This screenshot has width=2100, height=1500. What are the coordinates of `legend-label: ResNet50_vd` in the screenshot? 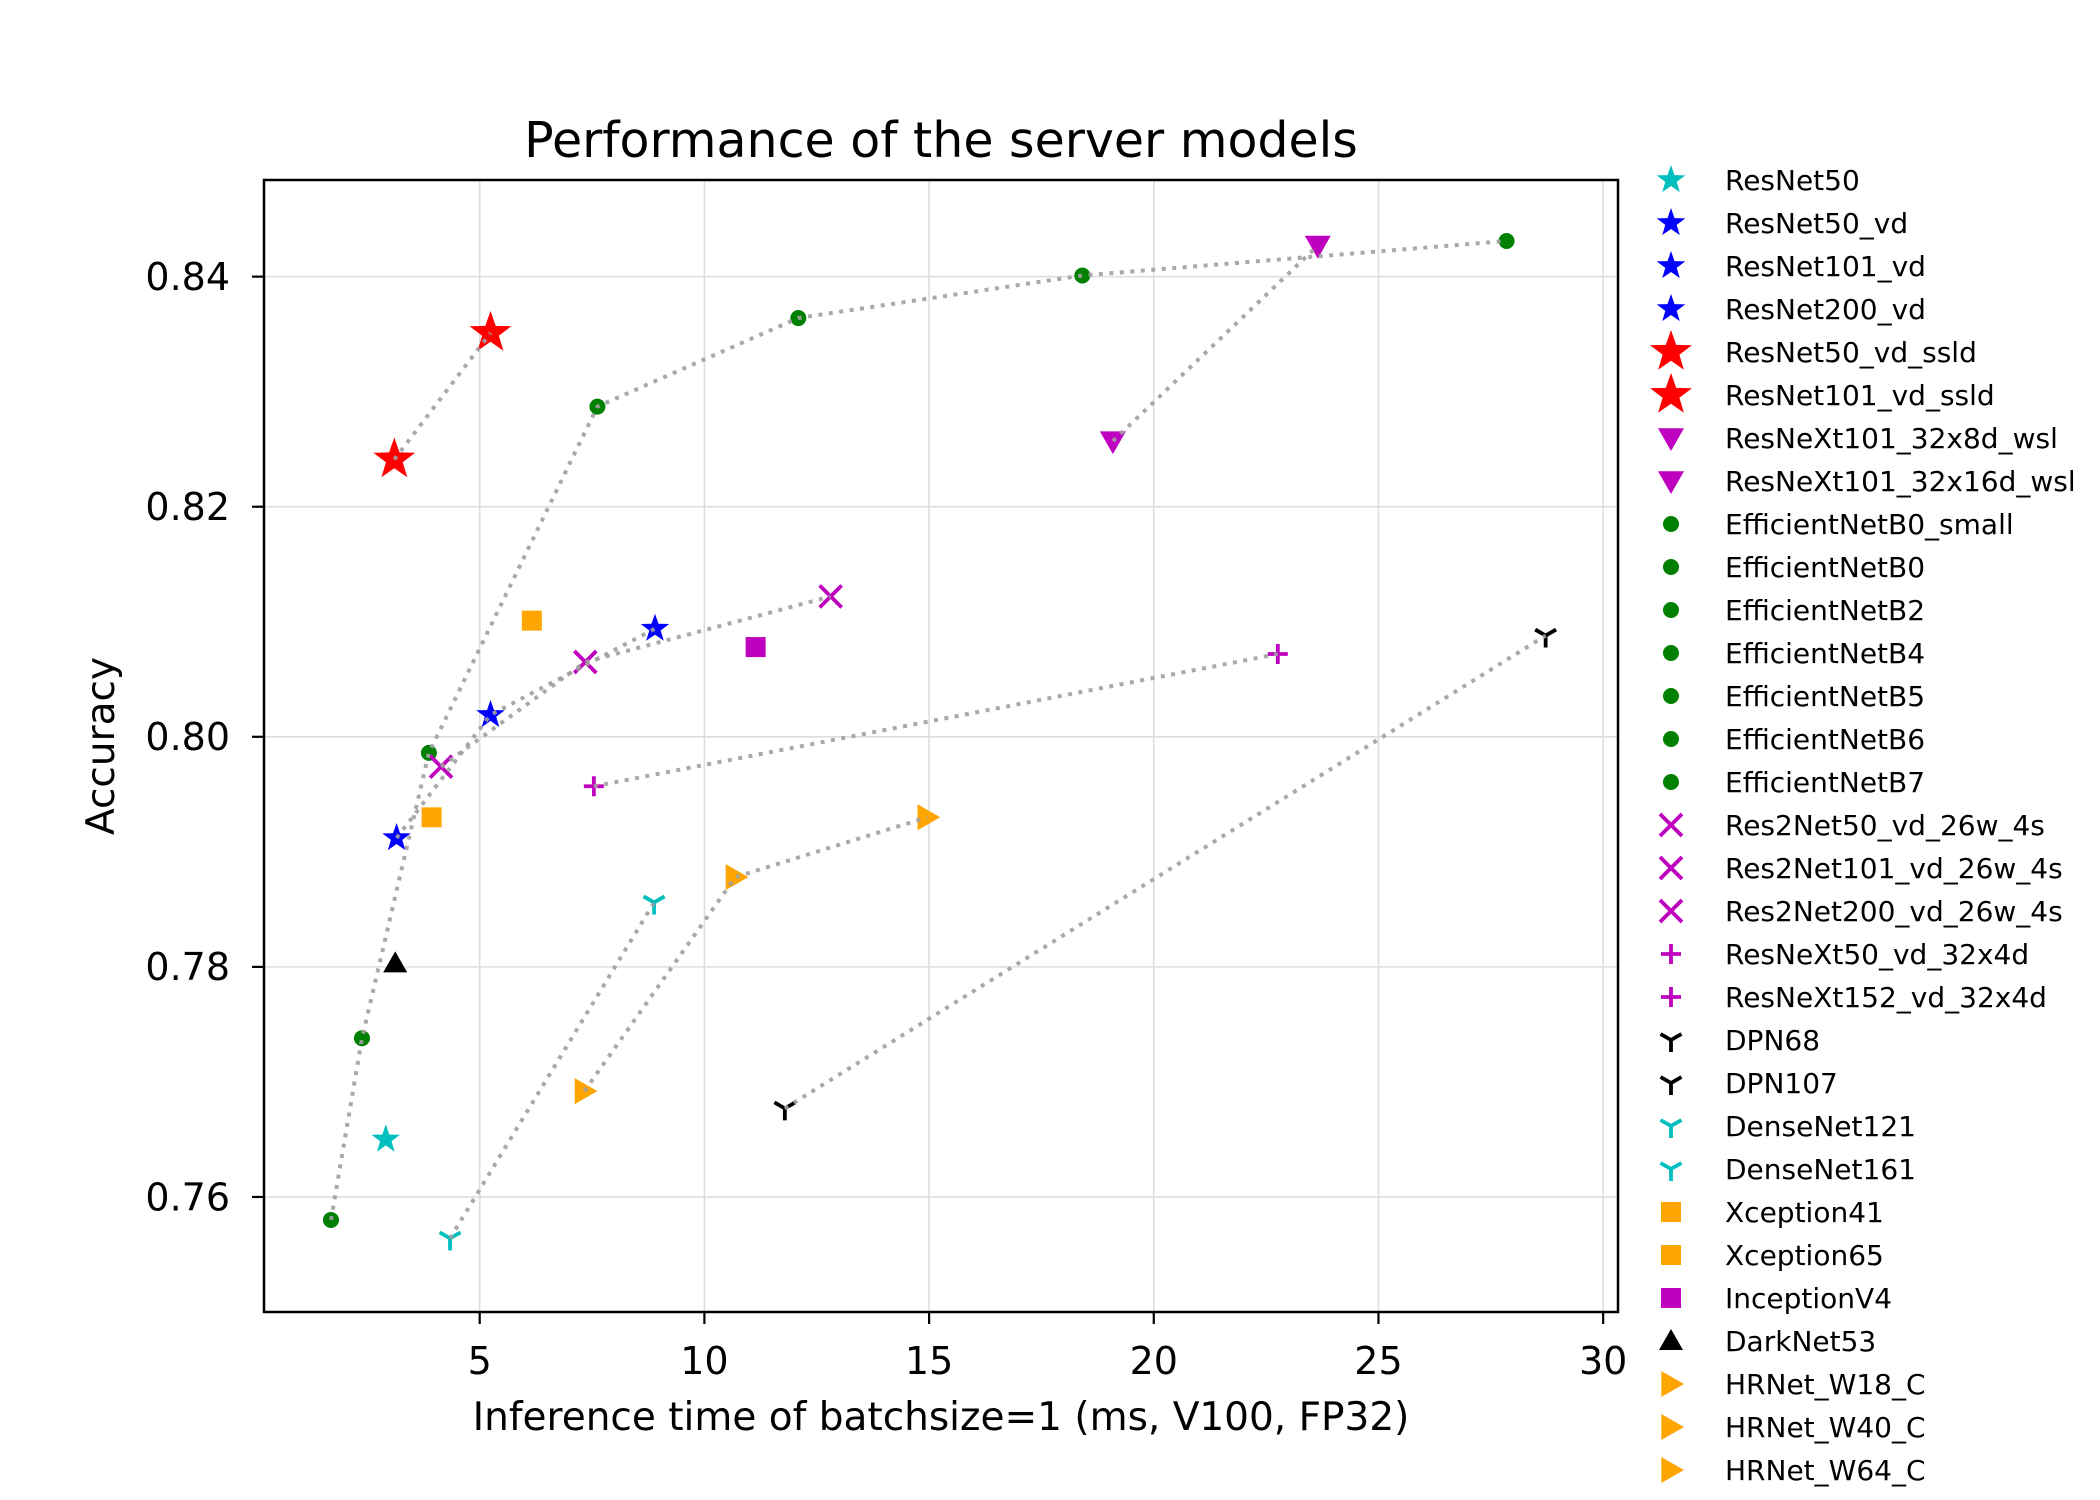 It's located at (1816, 223).